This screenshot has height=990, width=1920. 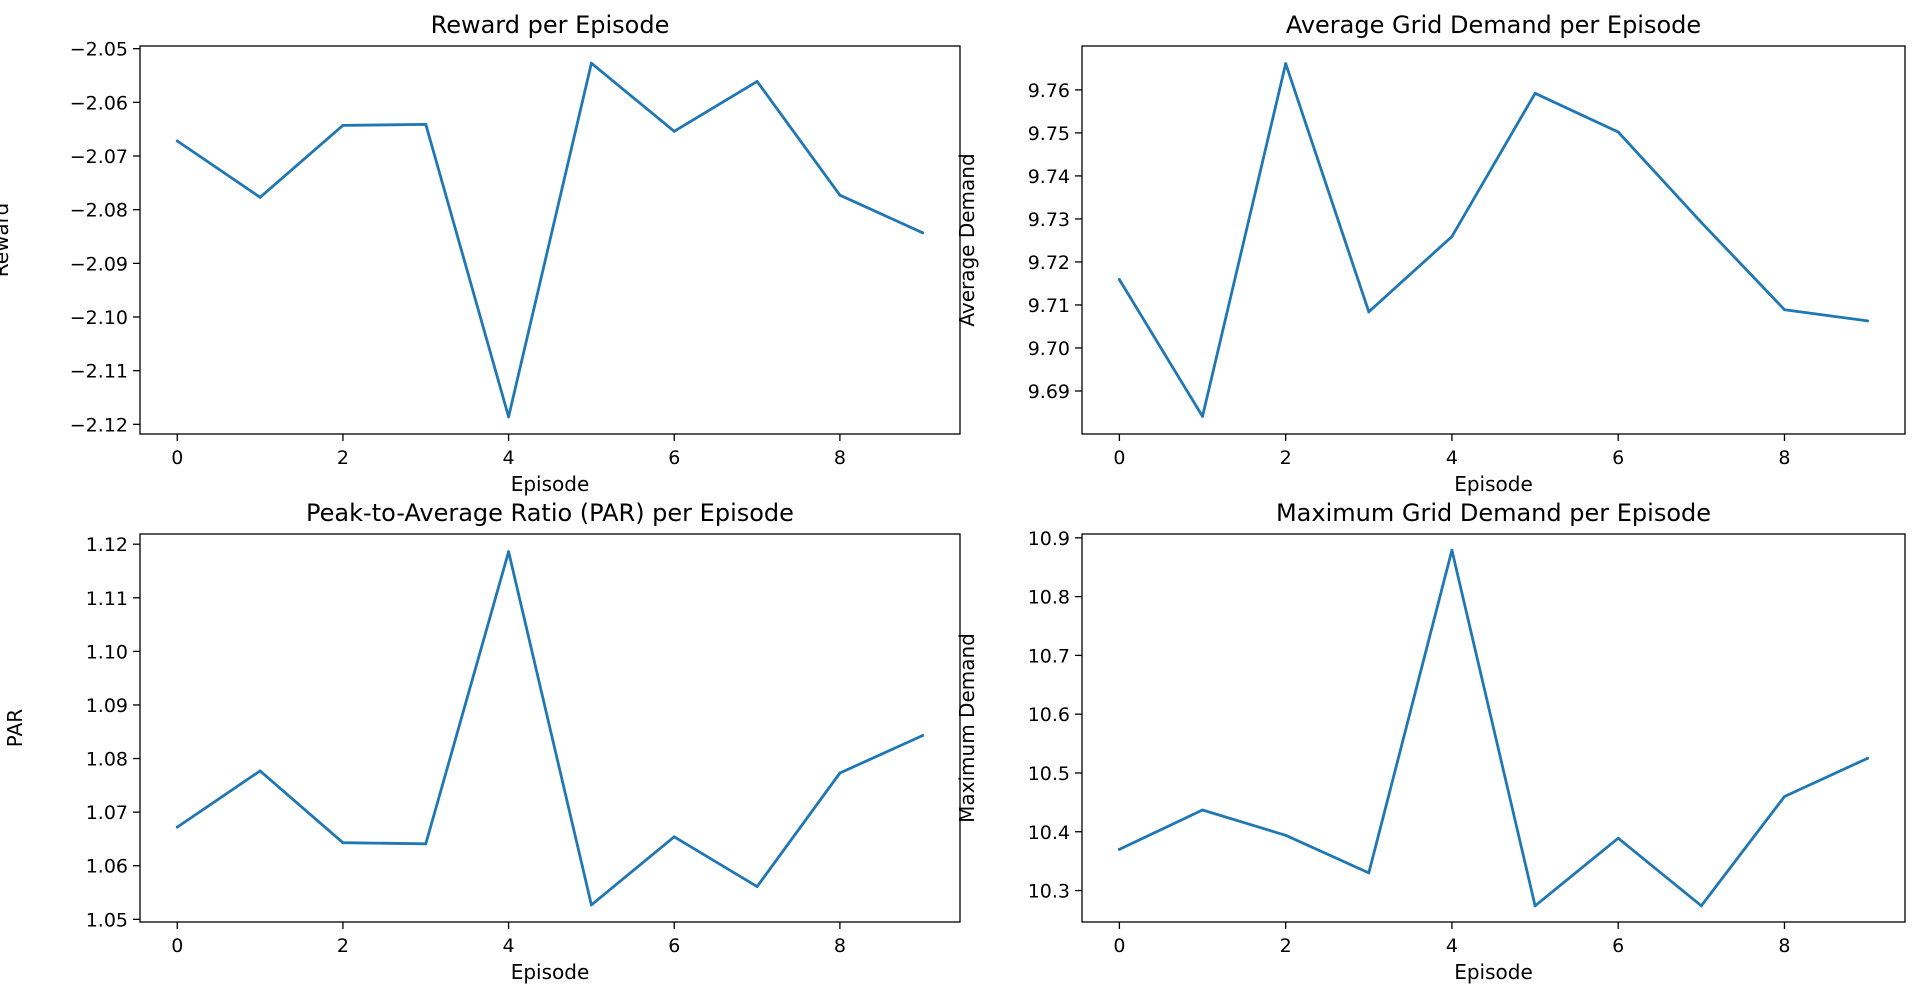 What do you see at coordinates (6, 240) in the screenshot?
I see `y-axis-label: Reward` at bounding box center [6, 240].